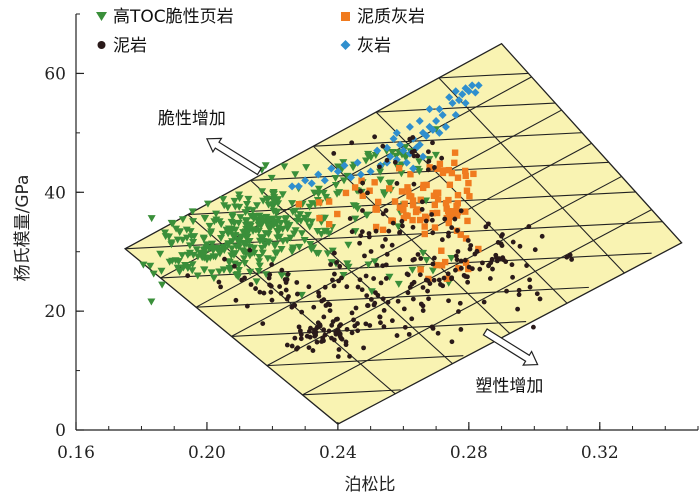 The height and width of the screenshot is (496, 700). What do you see at coordinates (260, 31) in the screenshot?
I see `legend: 高TOC脆性页岩 泥质灰岩 泥岩 灰岩` at bounding box center [260, 31].